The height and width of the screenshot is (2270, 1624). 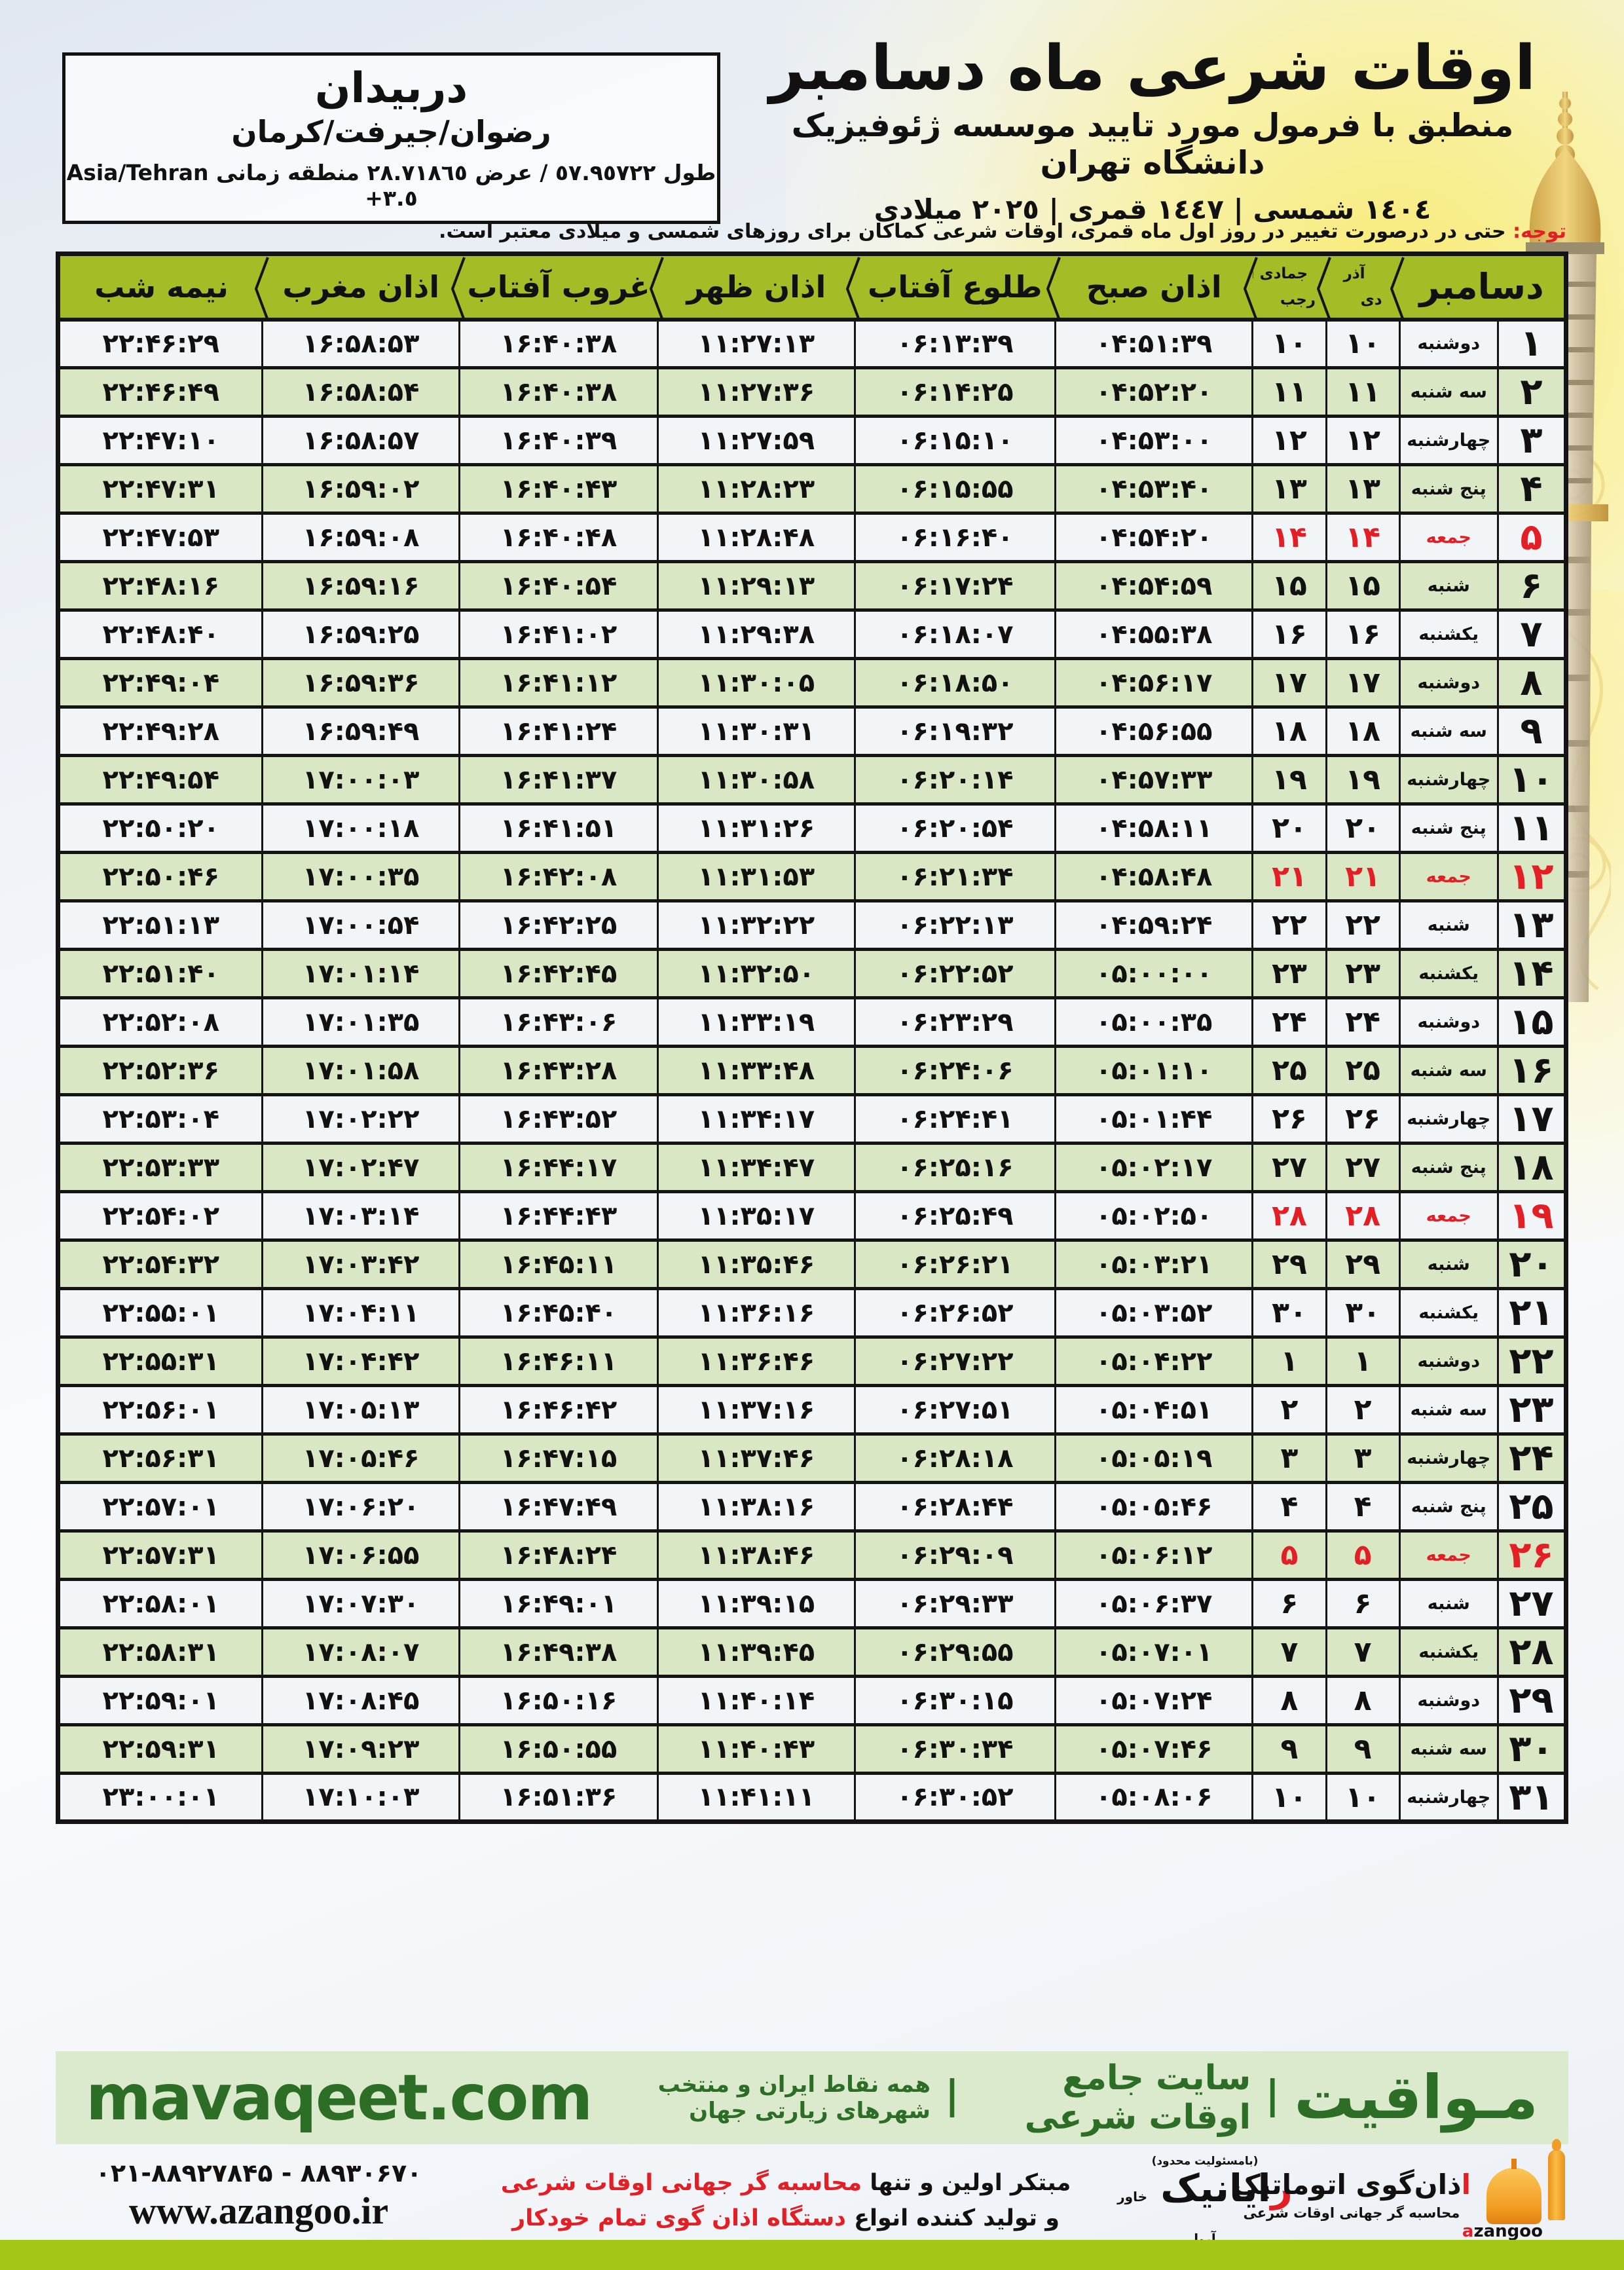 What do you see at coordinates (1289, 1603) in the screenshot?
I see `lunar-month-day: ۶` at bounding box center [1289, 1603].